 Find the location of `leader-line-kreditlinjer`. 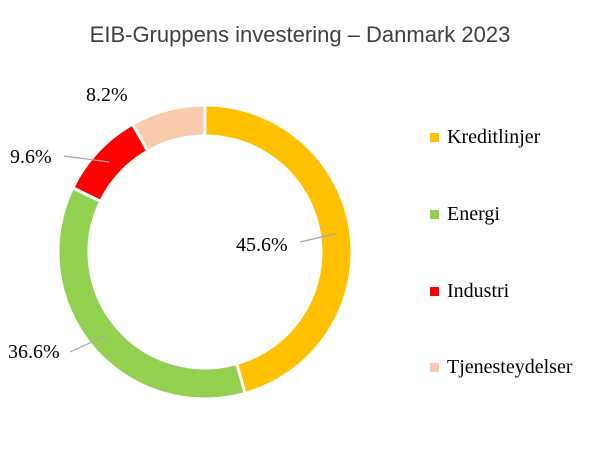

leader-line-kreditlinjer is located at coordinates (317, 238).